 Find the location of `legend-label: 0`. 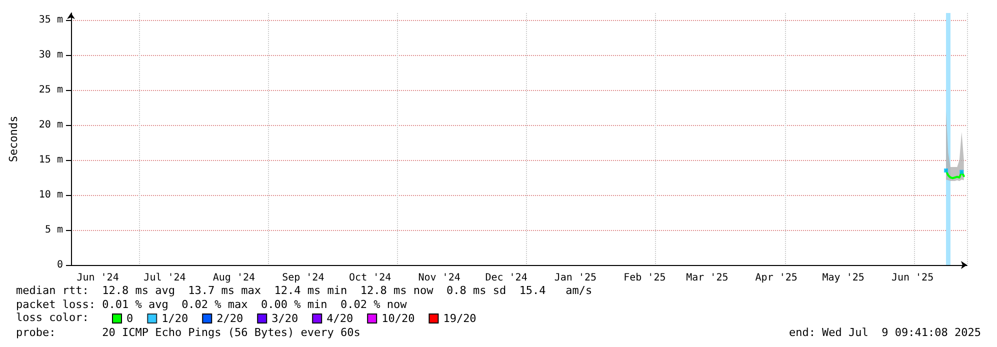

legend-label: 0 is located at coordinates (130, 318).